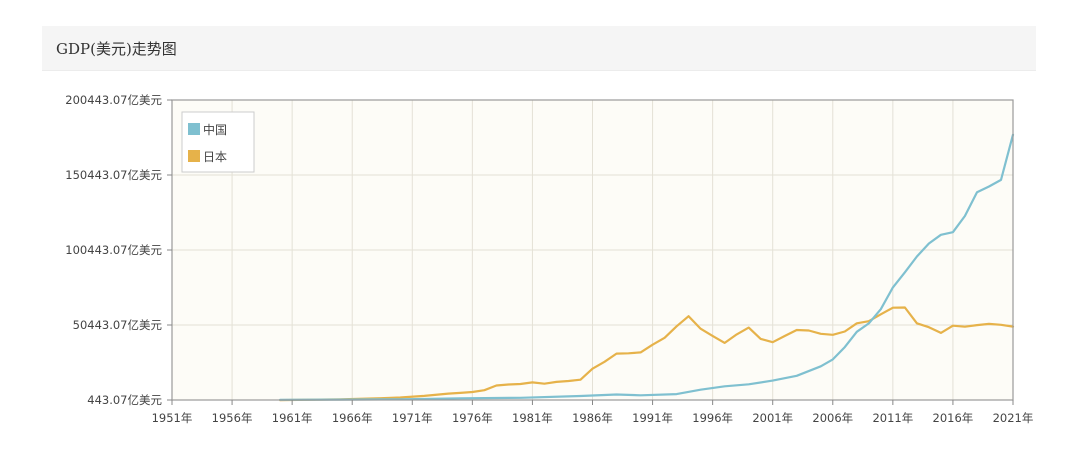 The image size is (1080, 471). Describe the element at coordinates (215, 129) in the screenshot. I see `legend-label: 中国` at that location.